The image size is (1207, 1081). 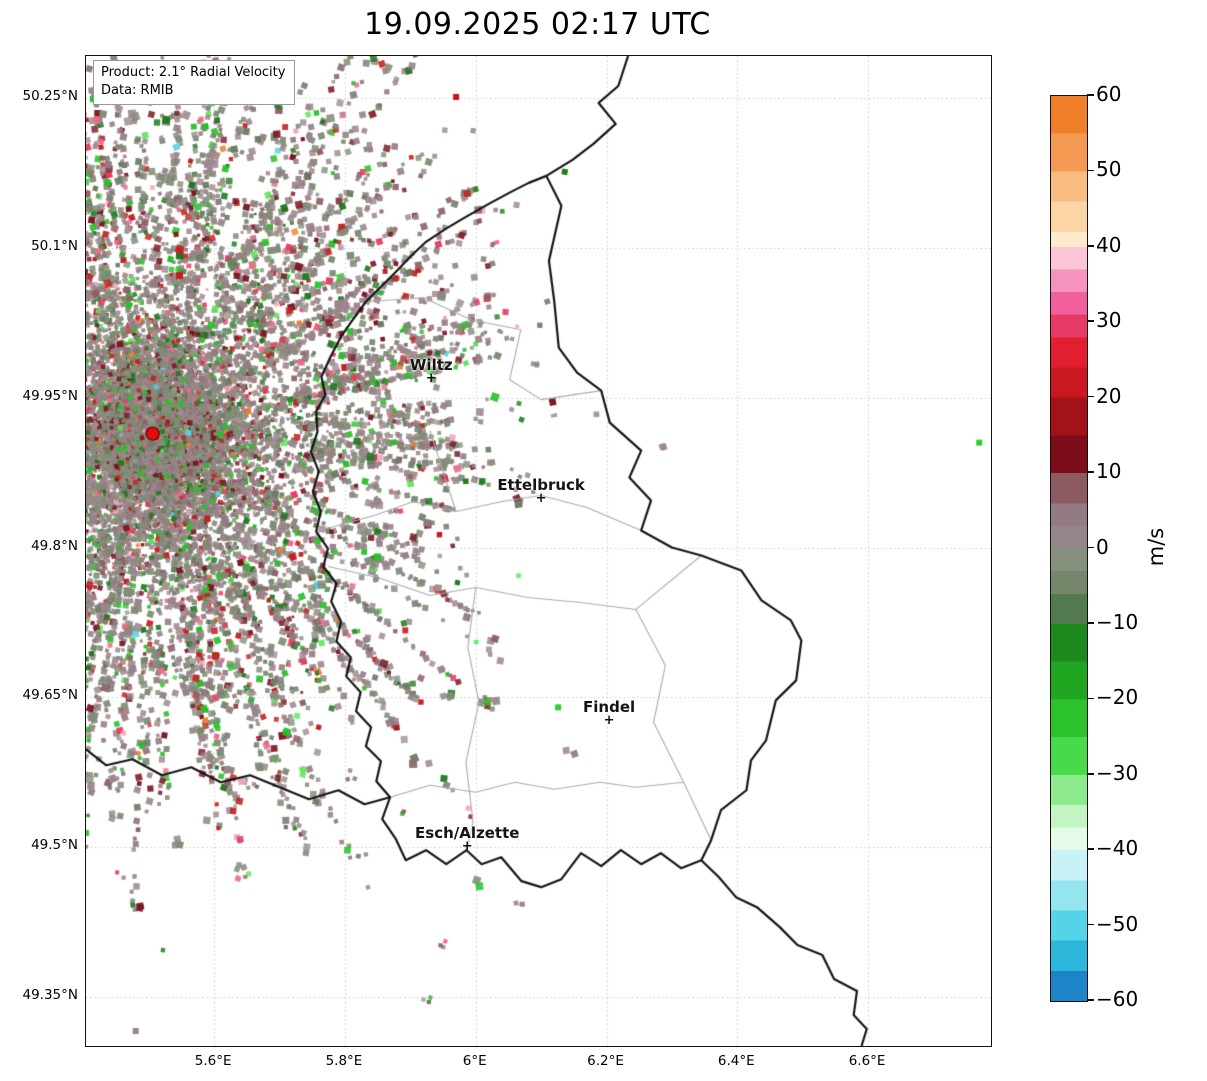 I want to click on colorbar-tick-label: −50, so click(x=1117, y=923).